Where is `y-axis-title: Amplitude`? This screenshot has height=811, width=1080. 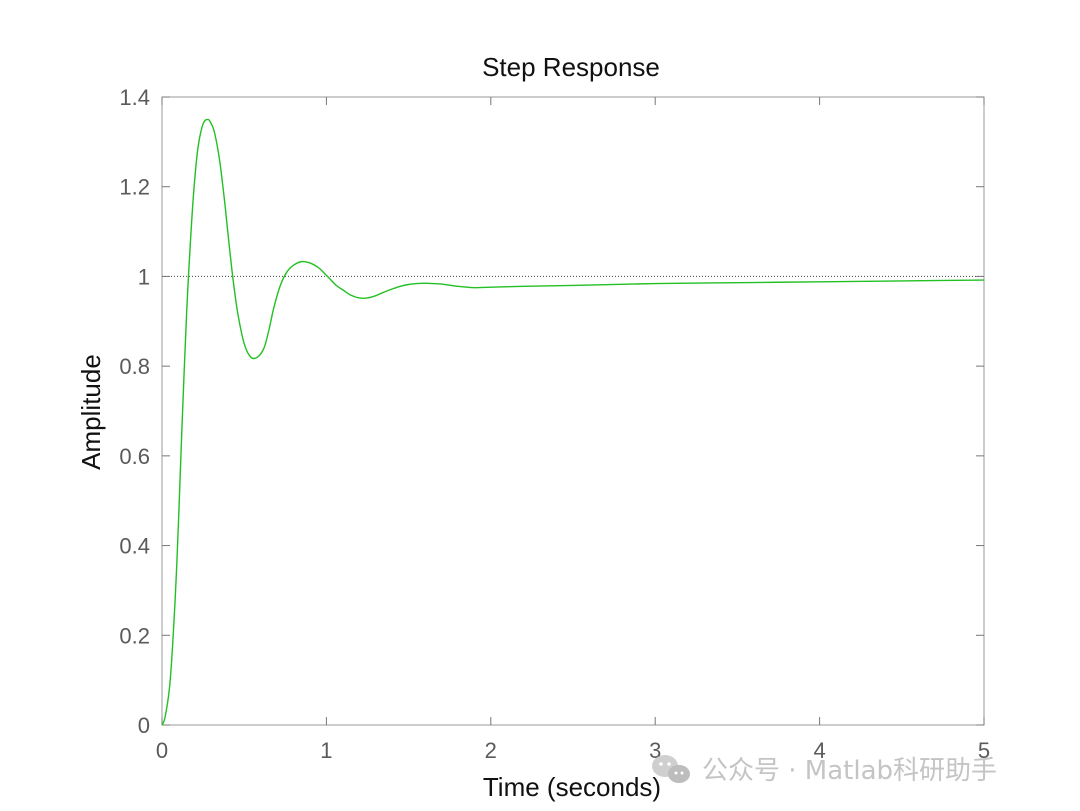
y-axis-title: Amplitude is located at coordinates (91, 412).